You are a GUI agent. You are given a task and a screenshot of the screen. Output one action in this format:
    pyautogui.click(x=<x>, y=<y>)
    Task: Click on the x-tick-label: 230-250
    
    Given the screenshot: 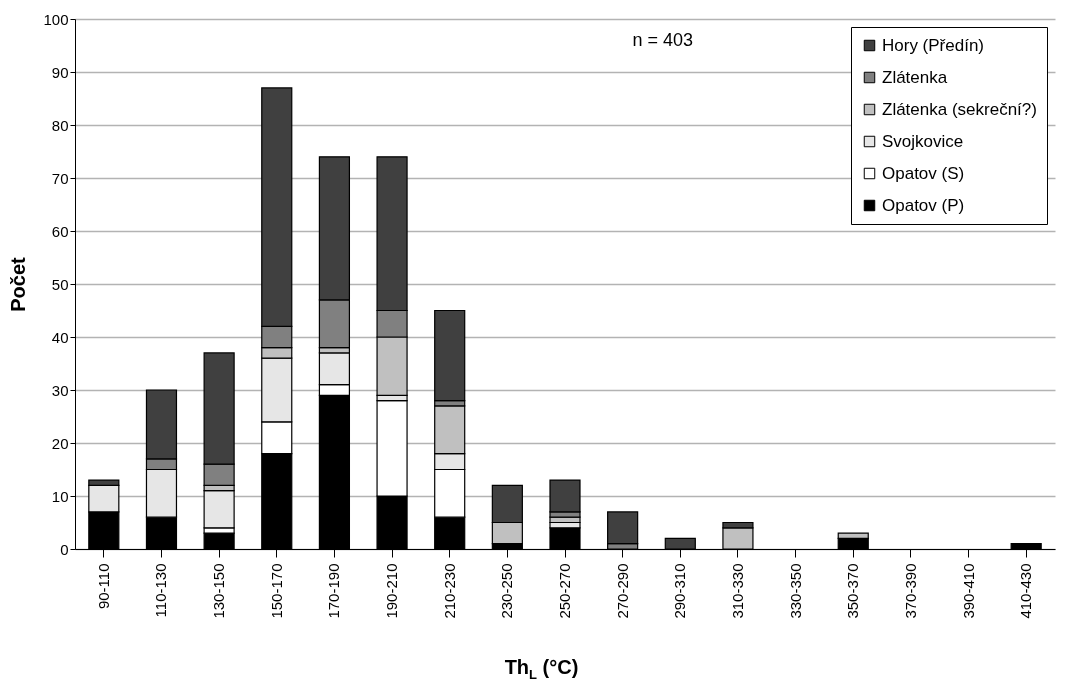 What is the action you would take?
    pyautogui.click(x=507, y=591)
    